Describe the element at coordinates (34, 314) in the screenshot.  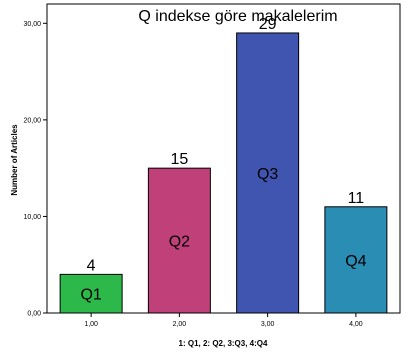
I see `y-tick-label: 0,00` at that location.